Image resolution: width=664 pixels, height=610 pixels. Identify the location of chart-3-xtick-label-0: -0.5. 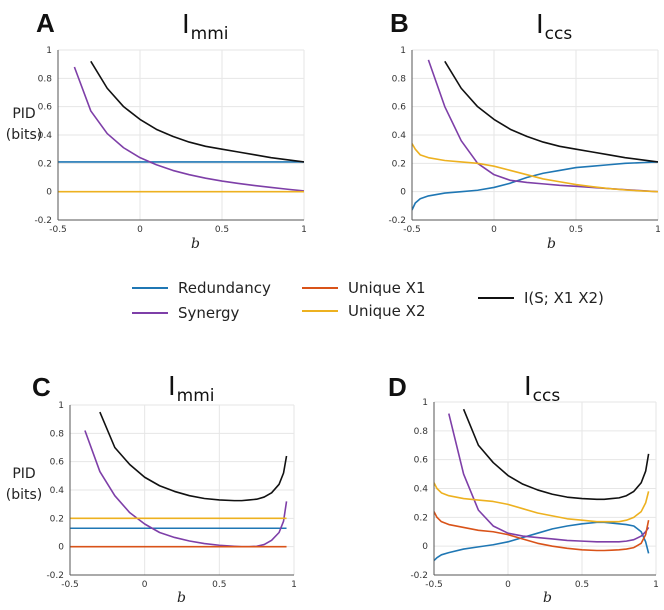
(434, 585).